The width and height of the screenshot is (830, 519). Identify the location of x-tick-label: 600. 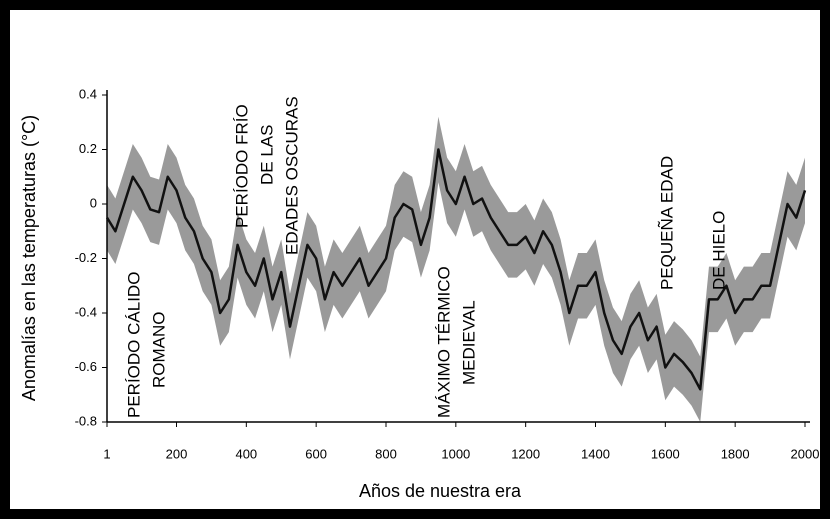
(316, 453).